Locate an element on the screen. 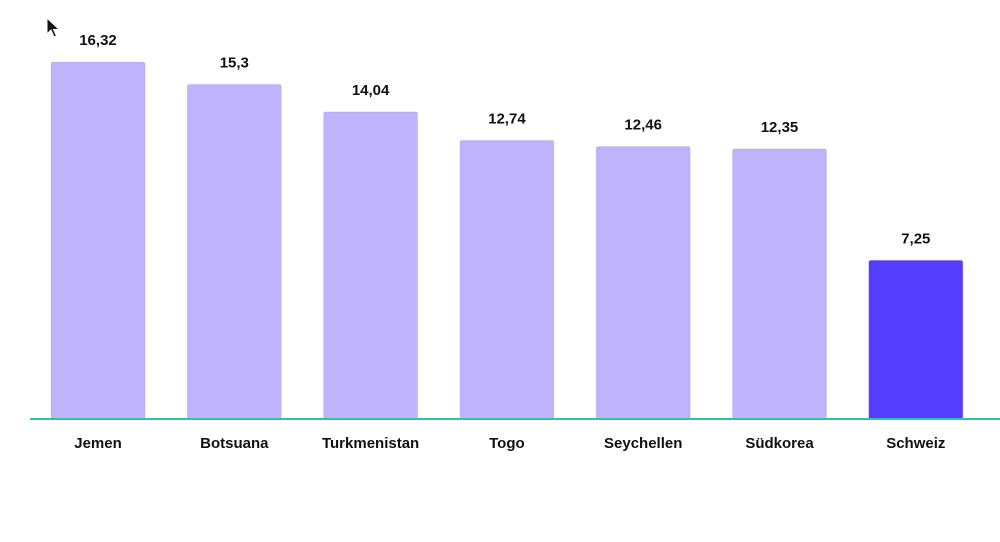 This screenshot has width=1000, height=542. x-tick-label: Schweiz is located at coordinates (915, 443).